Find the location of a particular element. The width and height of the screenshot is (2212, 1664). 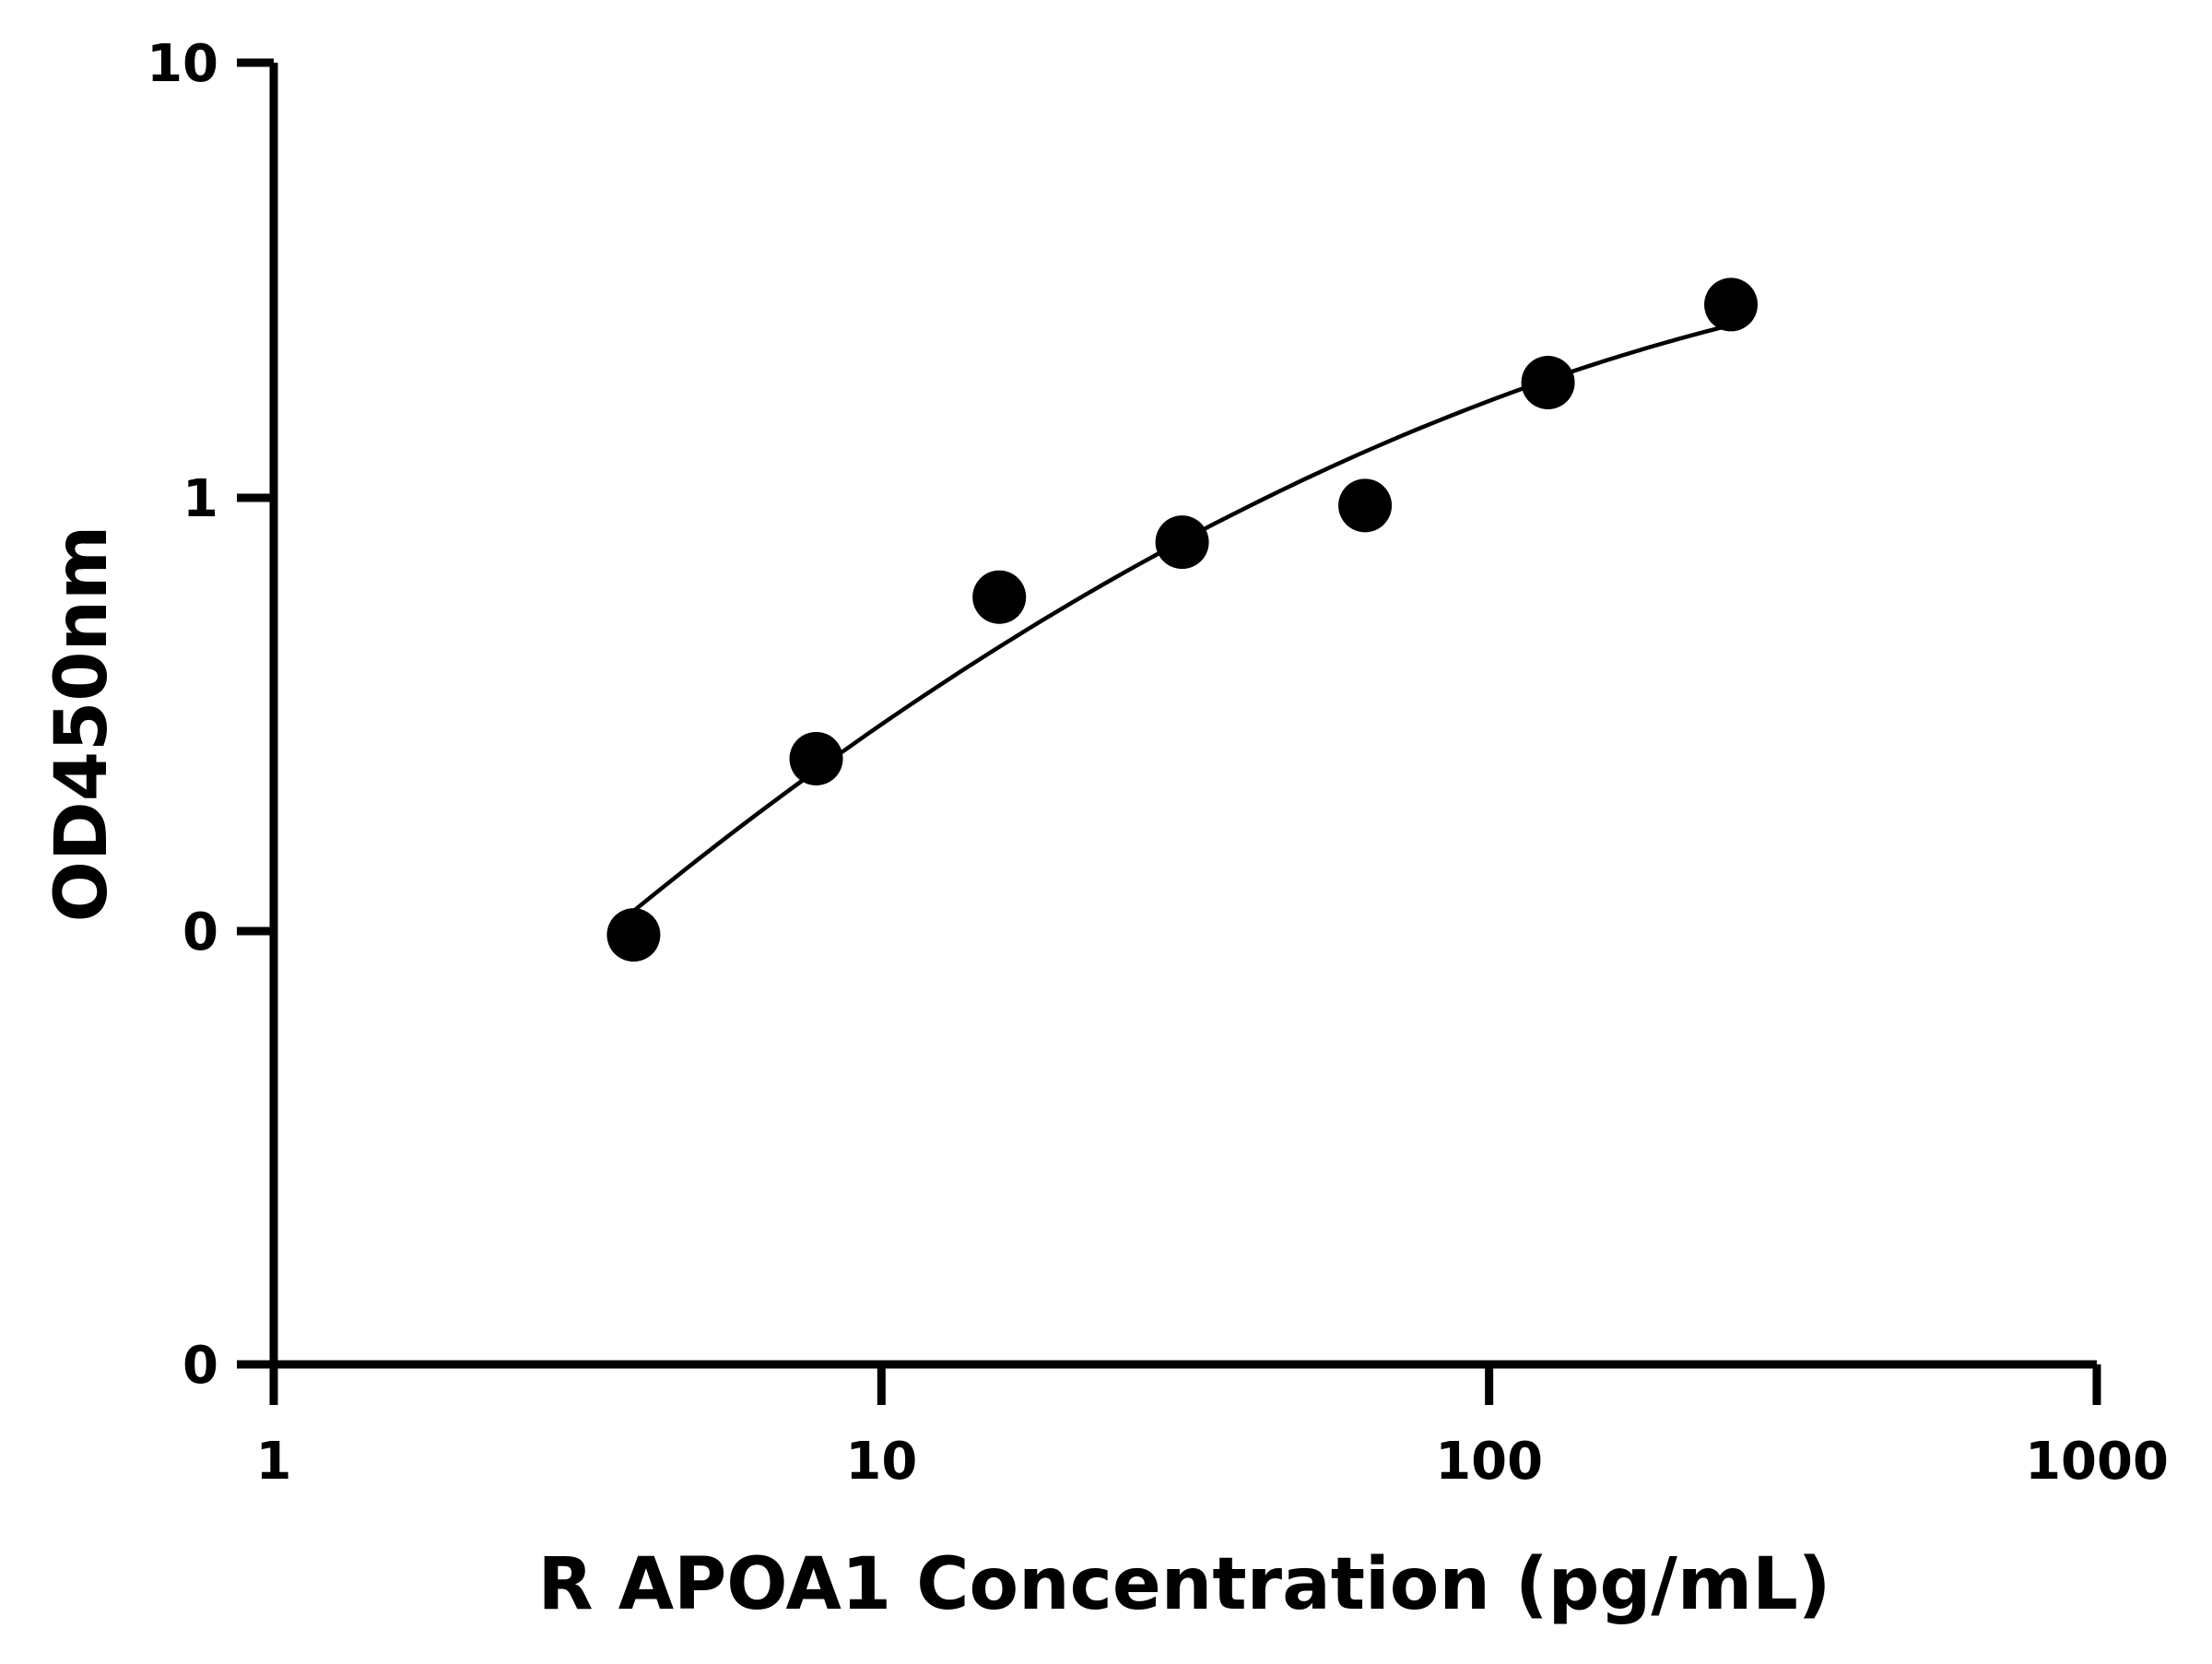

x-tick-label: 1 is located at coordinates (274, 1462).